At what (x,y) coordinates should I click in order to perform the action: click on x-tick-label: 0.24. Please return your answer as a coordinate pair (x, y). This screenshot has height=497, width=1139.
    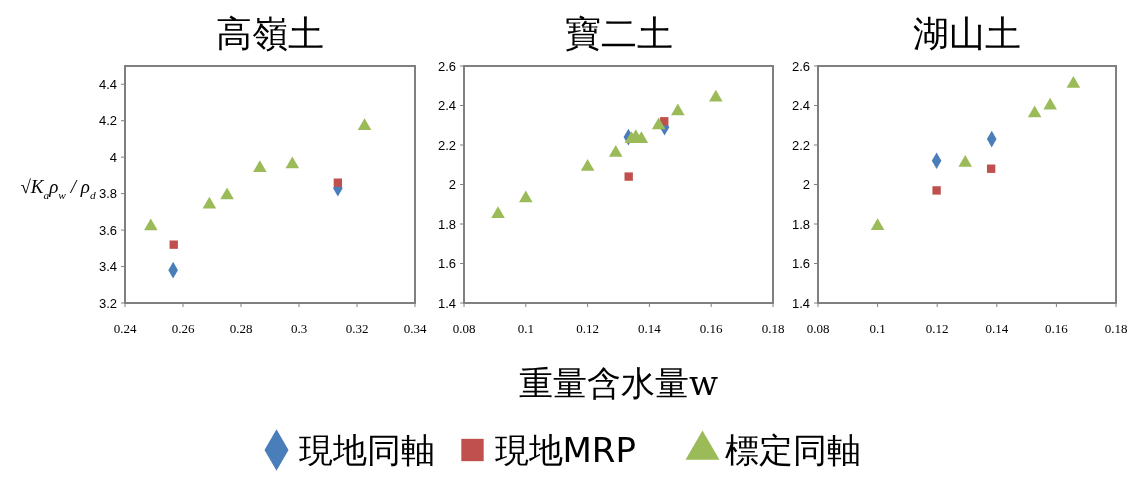
    Looking at the image, I should click on (125, 328).